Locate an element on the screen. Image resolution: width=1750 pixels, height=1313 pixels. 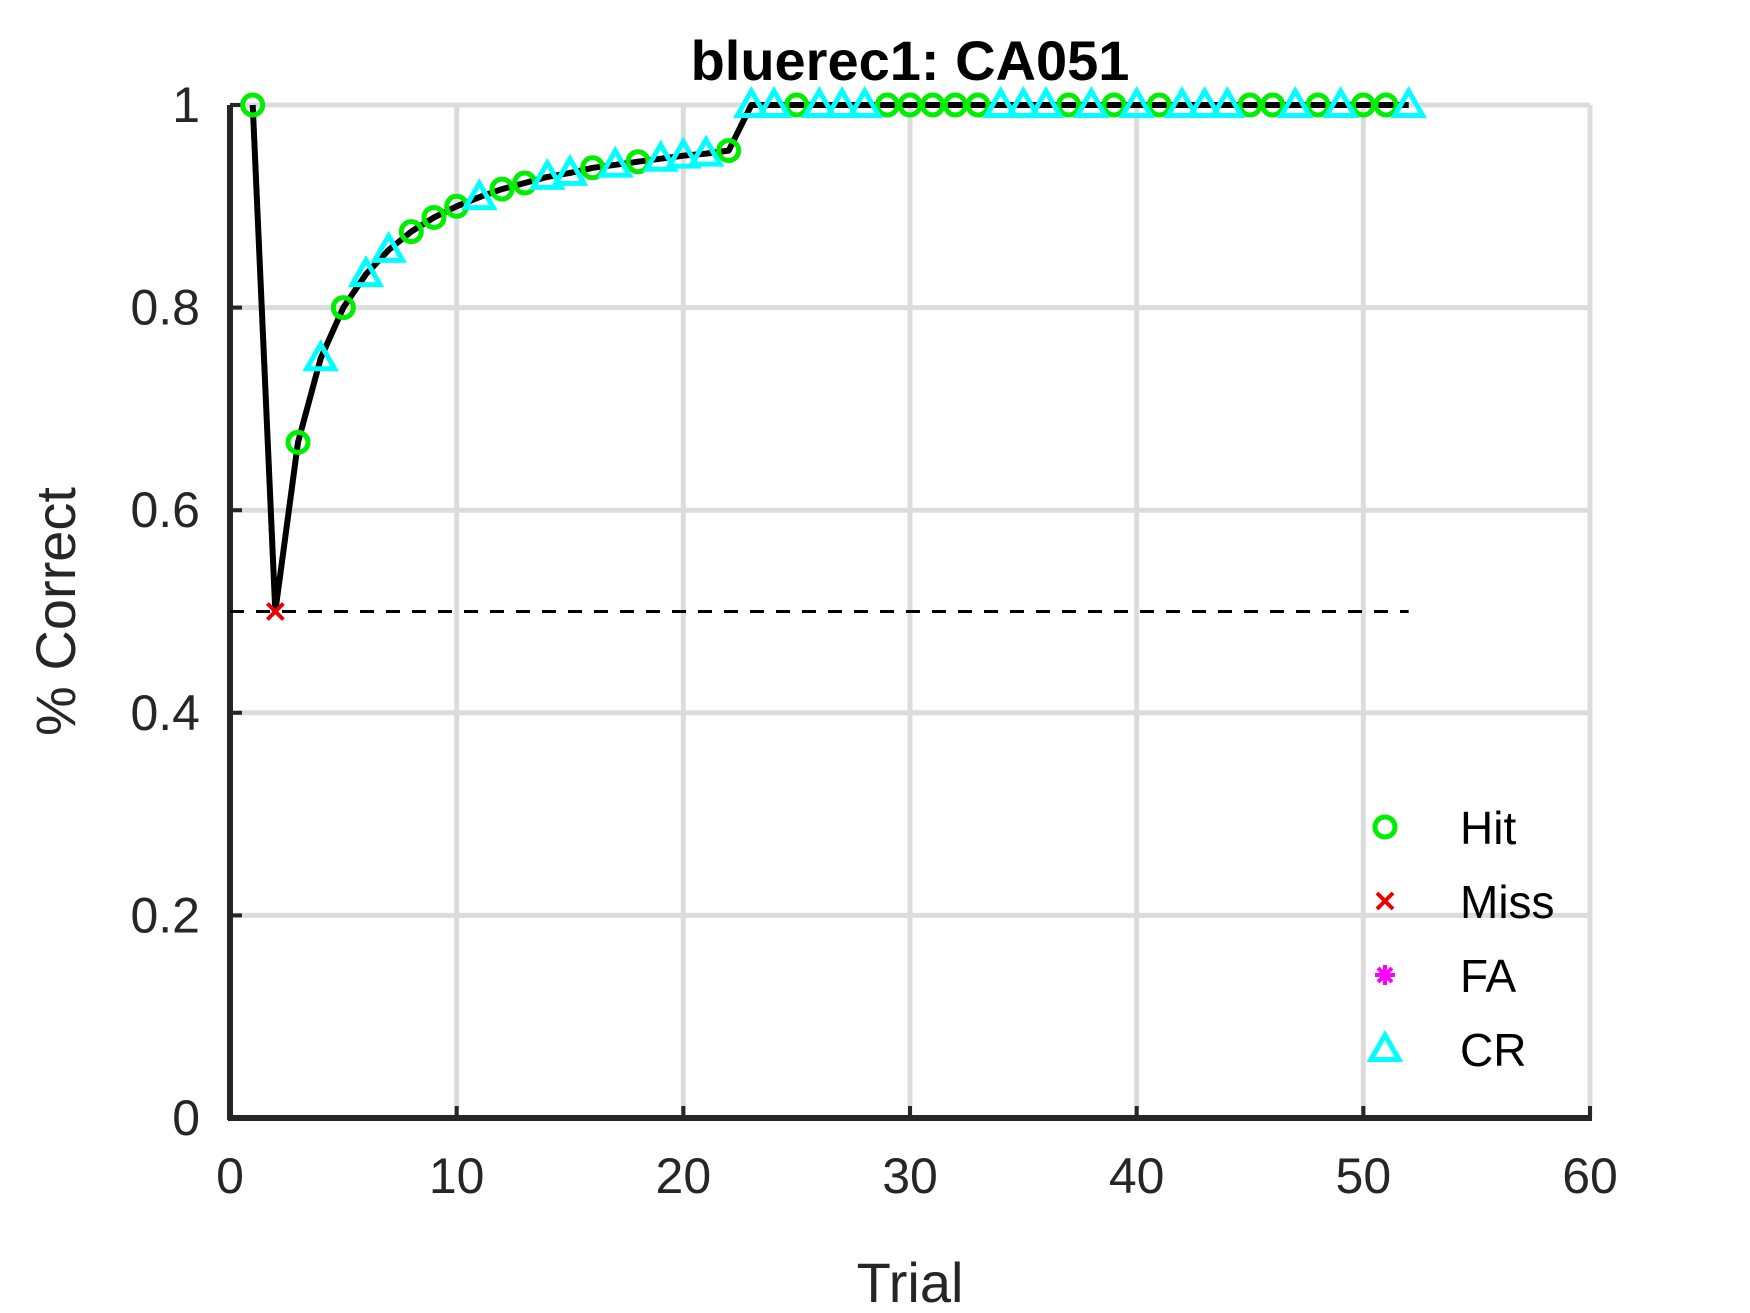
y-tick-label: 0.8 is located at coordinates (165, 308).